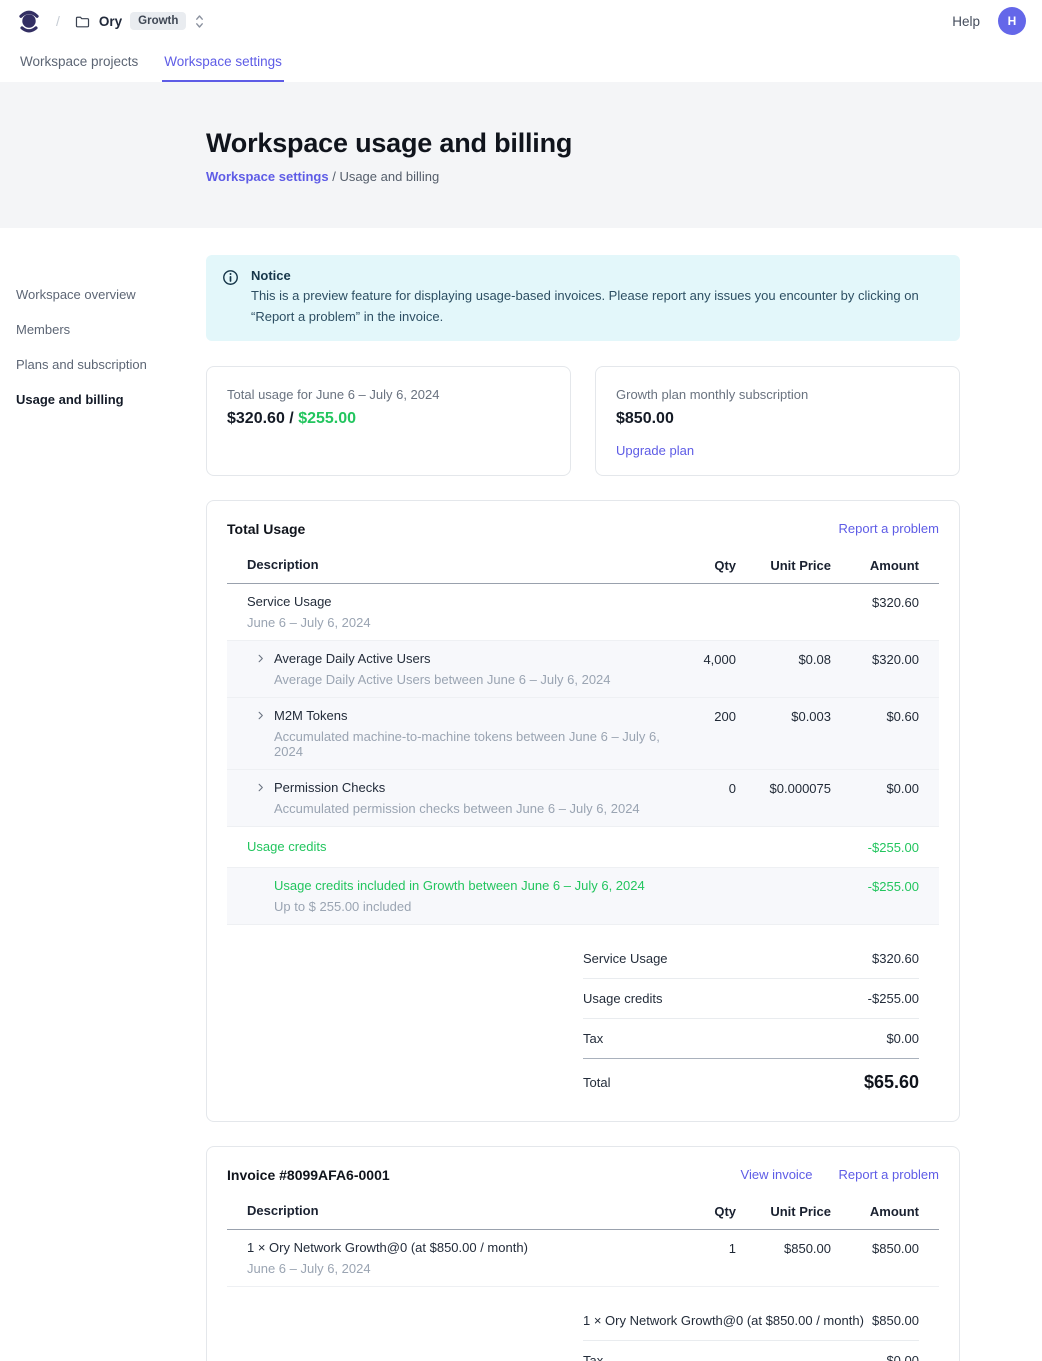 The height and width of the screenshot is (1361, 1042). I want to click on breadcrumb: Workspace settings / Usage and billing, so click(624, 176).